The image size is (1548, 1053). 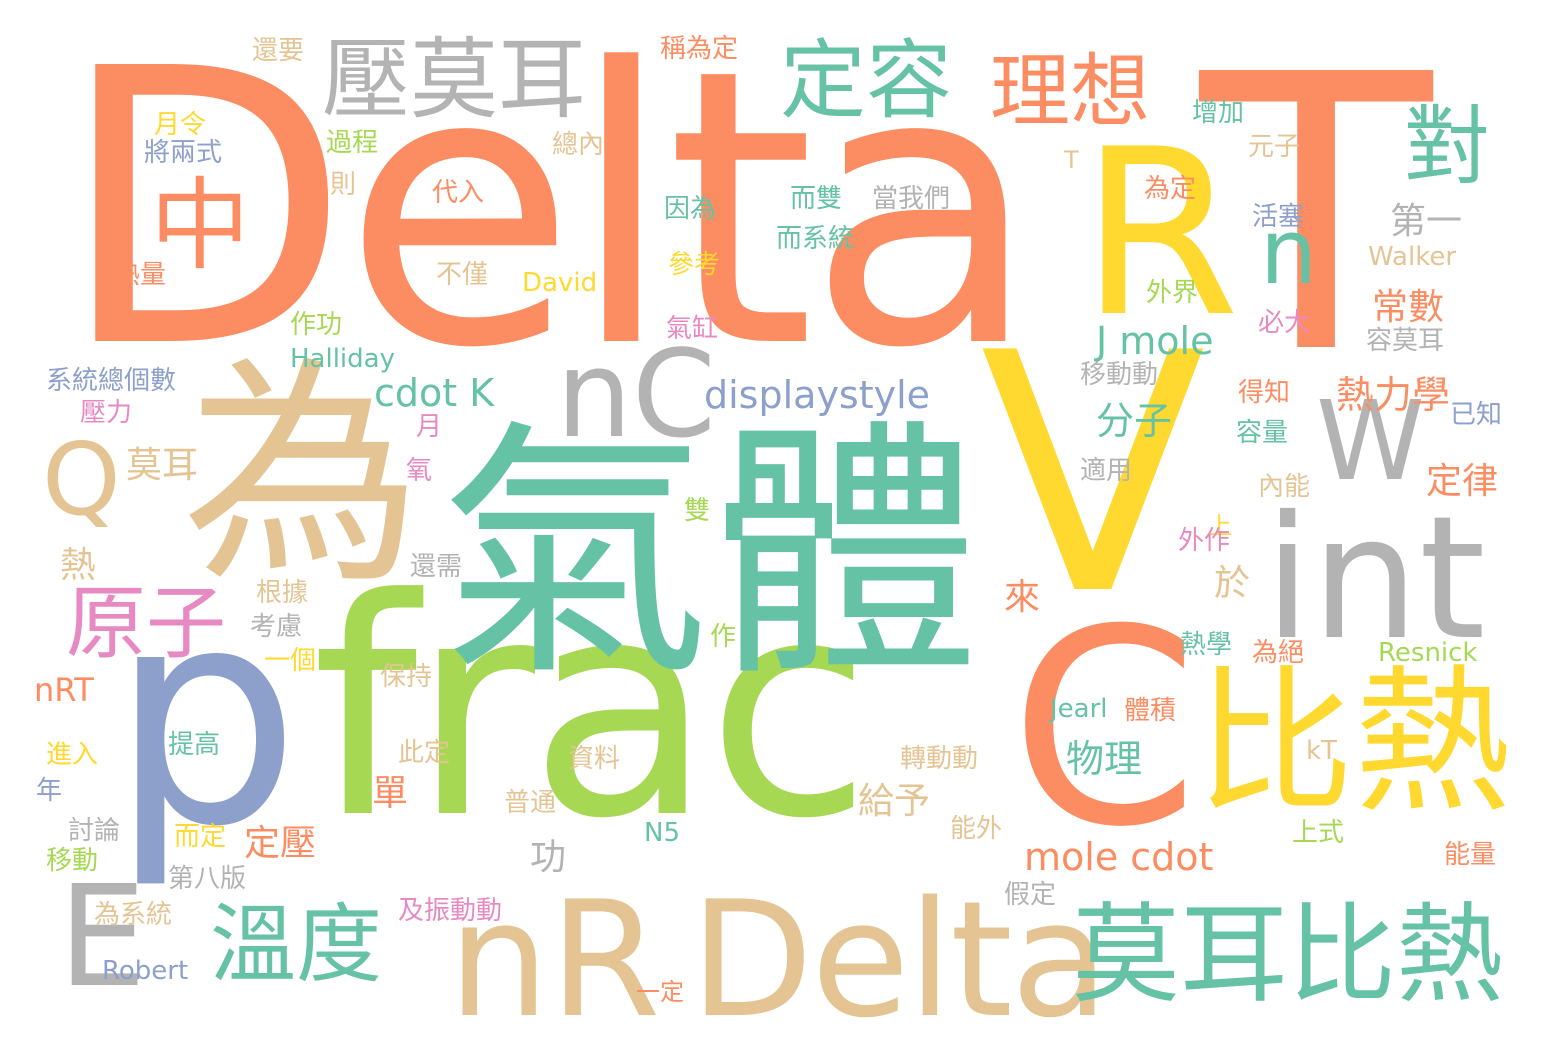 What do you see at coordinates (1370, 441) in the screenshot?
I see `word-w: W` at bounding box center [1370, 441].